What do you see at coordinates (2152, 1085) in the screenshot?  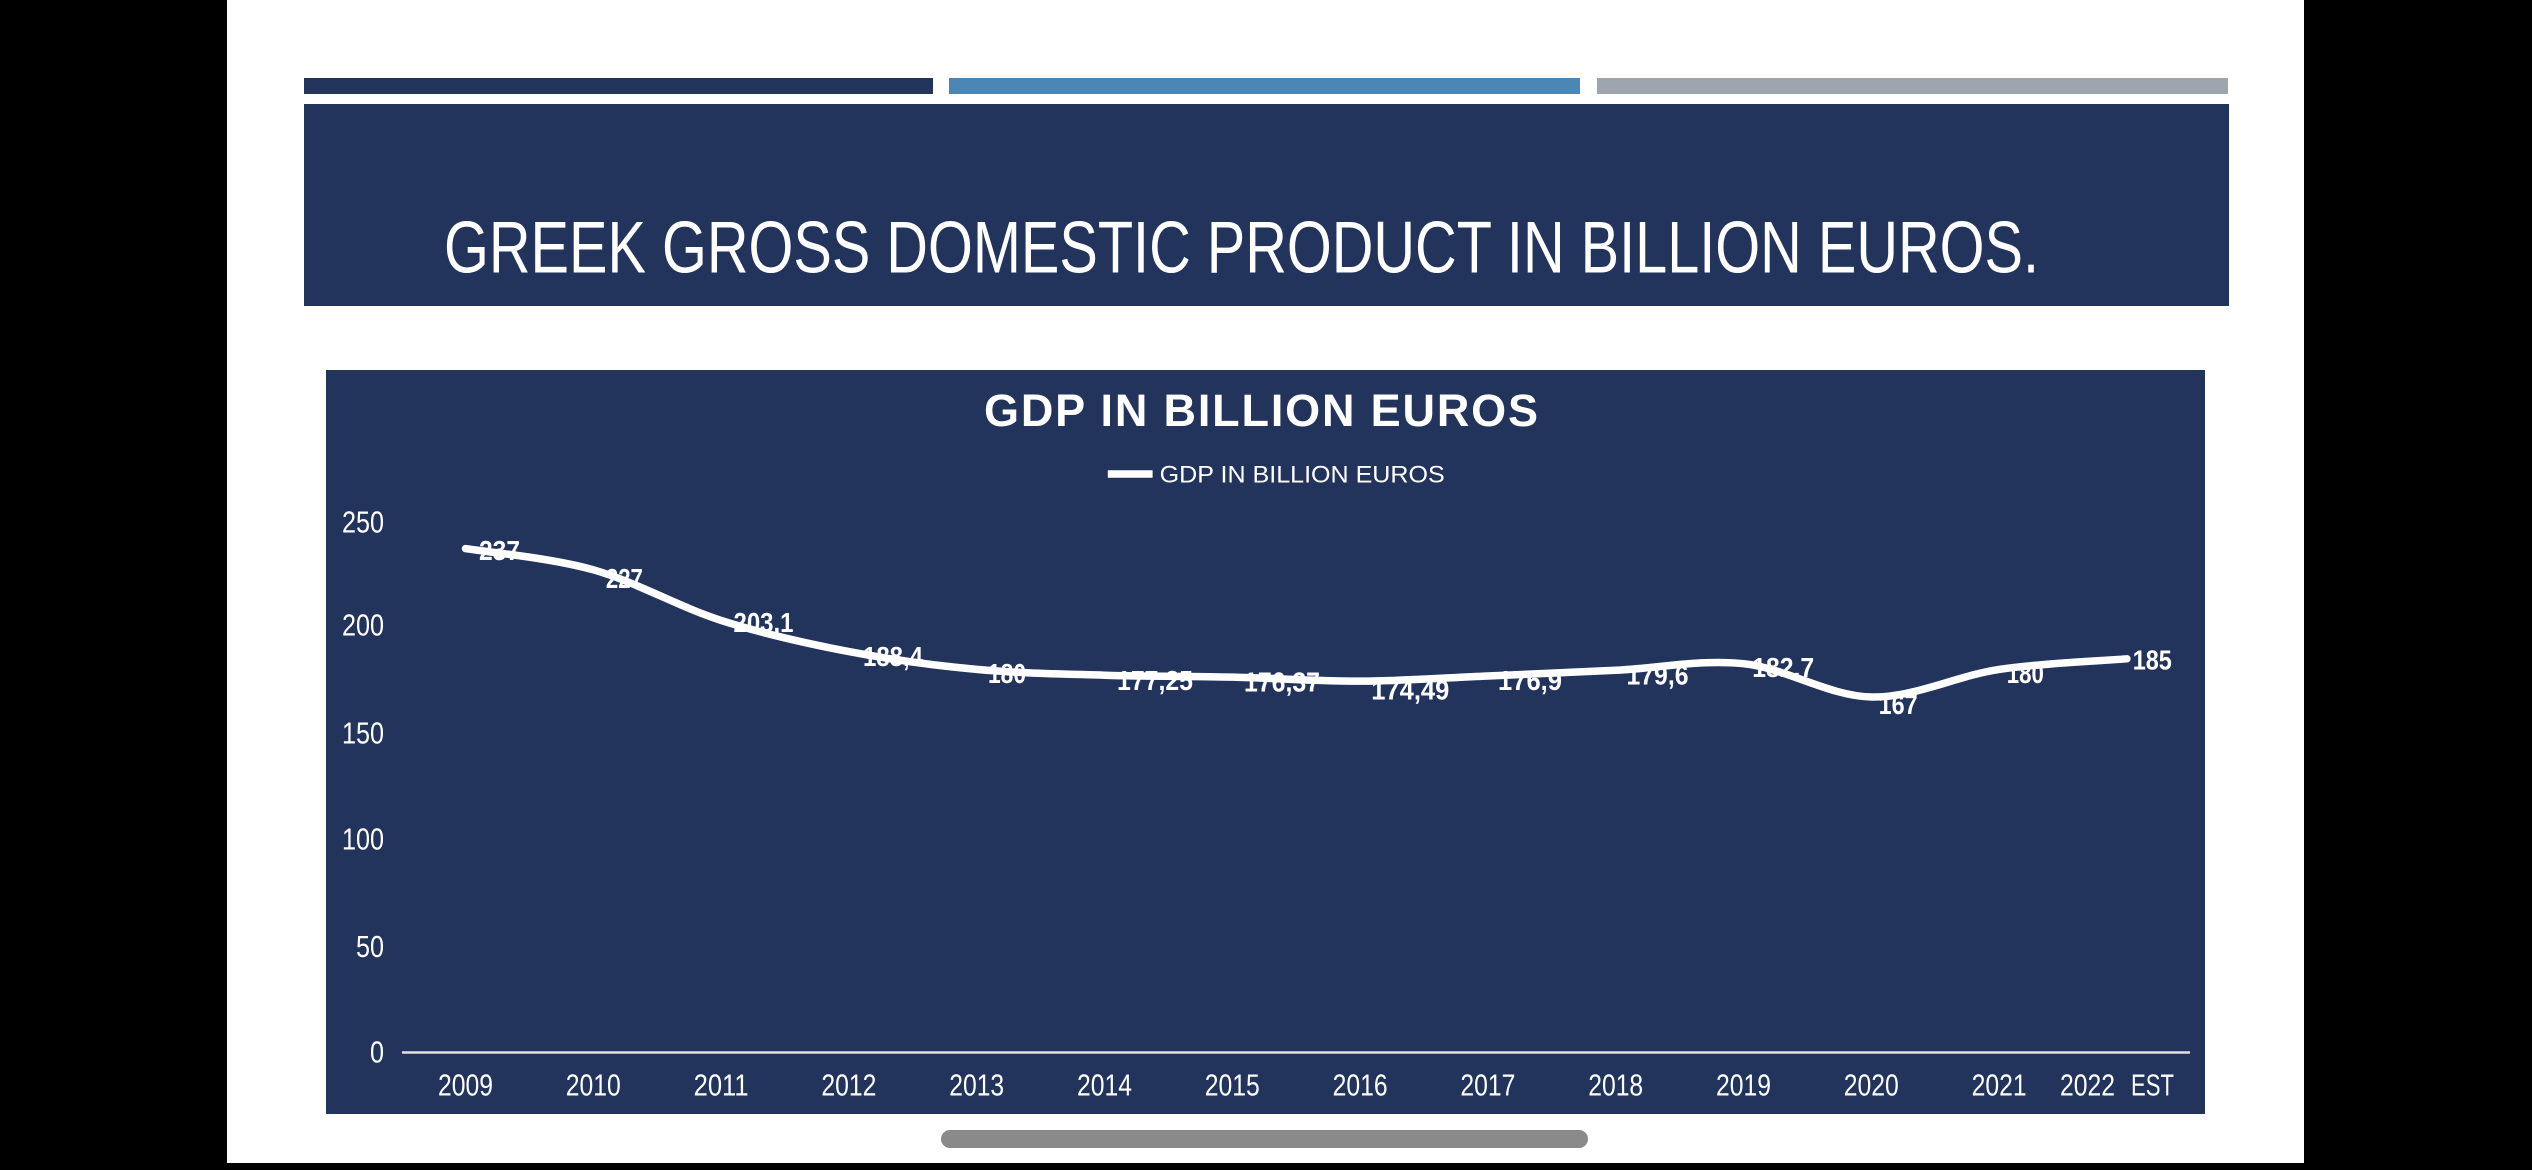 I see `svg-text: EST` at bounding box center [2152, 1085].